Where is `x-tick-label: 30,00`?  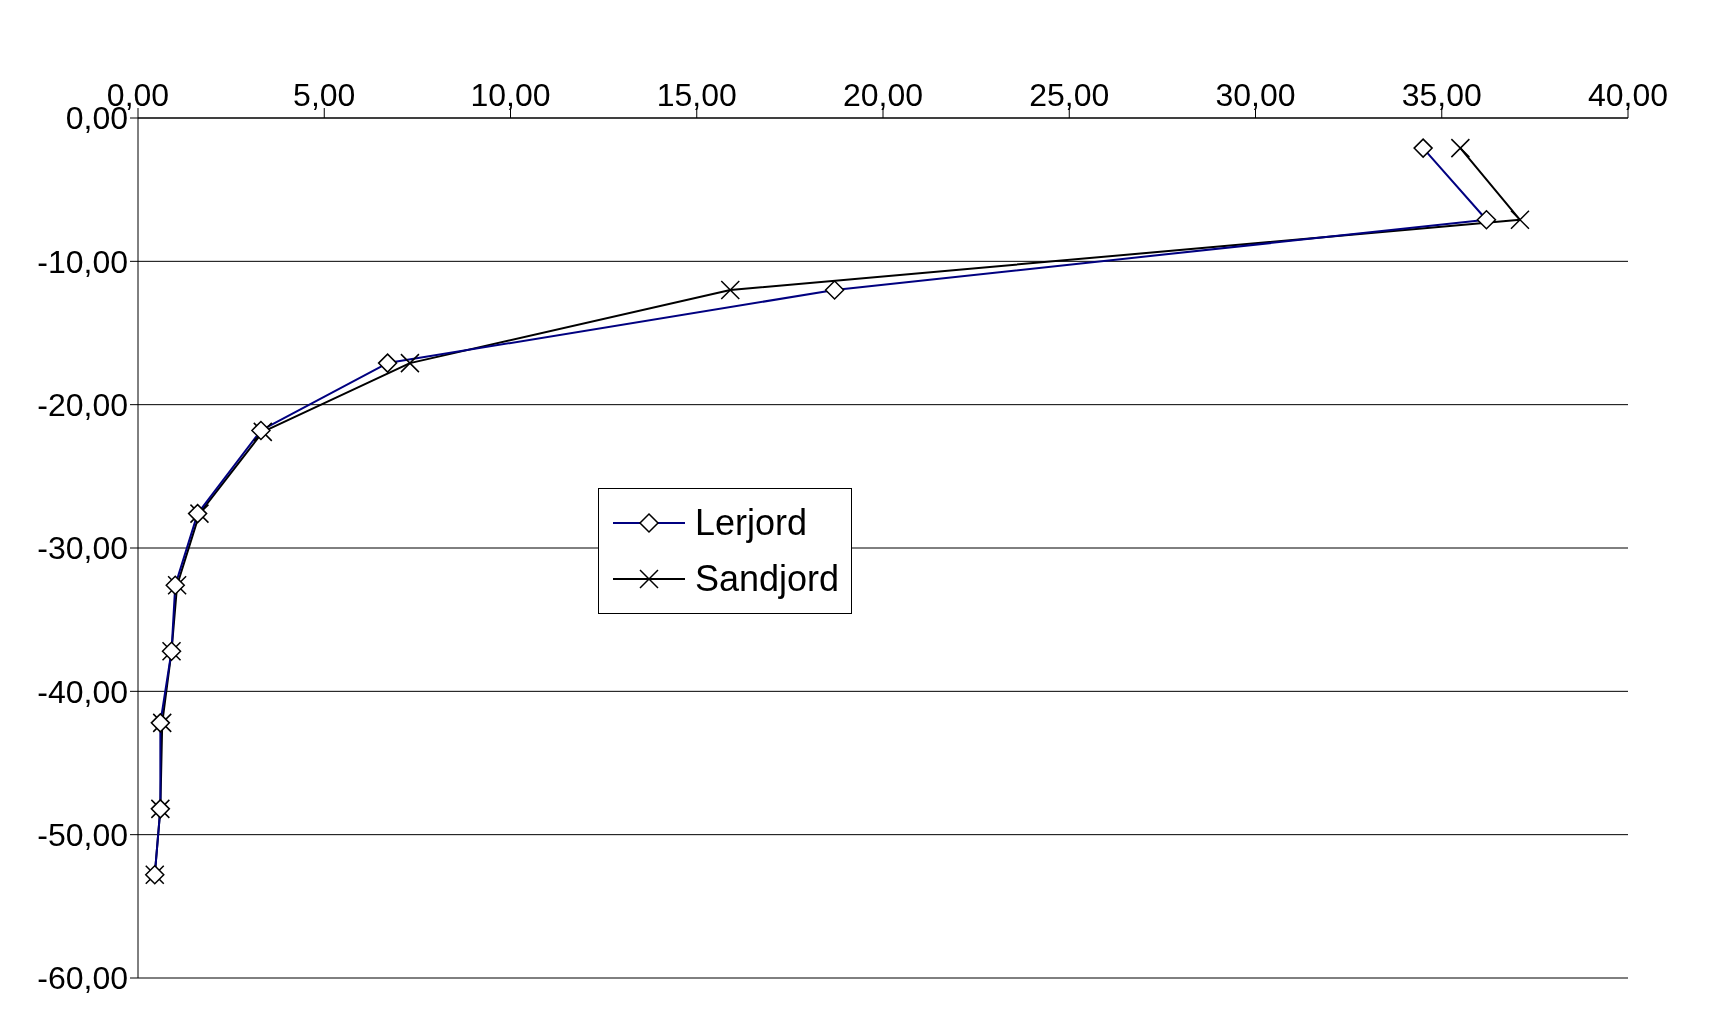
x-tick-label: 30,00 is located at coordinates (1255, 95).